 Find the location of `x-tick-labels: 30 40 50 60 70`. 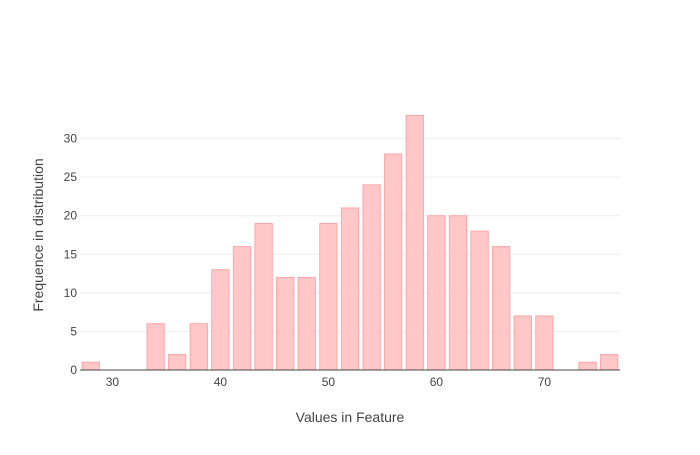

x-tick-labels: 30 40 50 60 70 is located at coordinates (329, 382).